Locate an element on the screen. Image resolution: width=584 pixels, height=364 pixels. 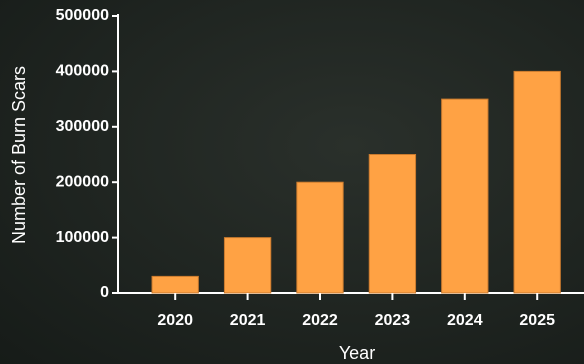
x-tick-label: 2022 is located at coordinates (320, 320).